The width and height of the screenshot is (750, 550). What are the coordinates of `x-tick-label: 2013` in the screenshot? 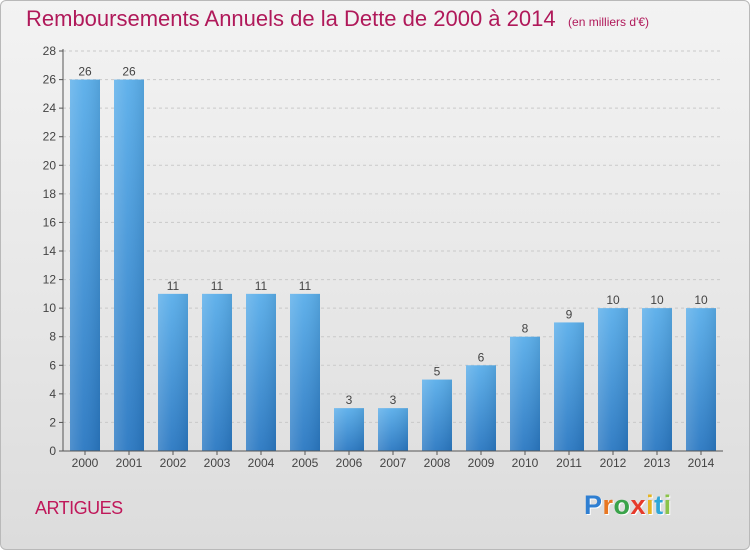 It's located at (657, 463).